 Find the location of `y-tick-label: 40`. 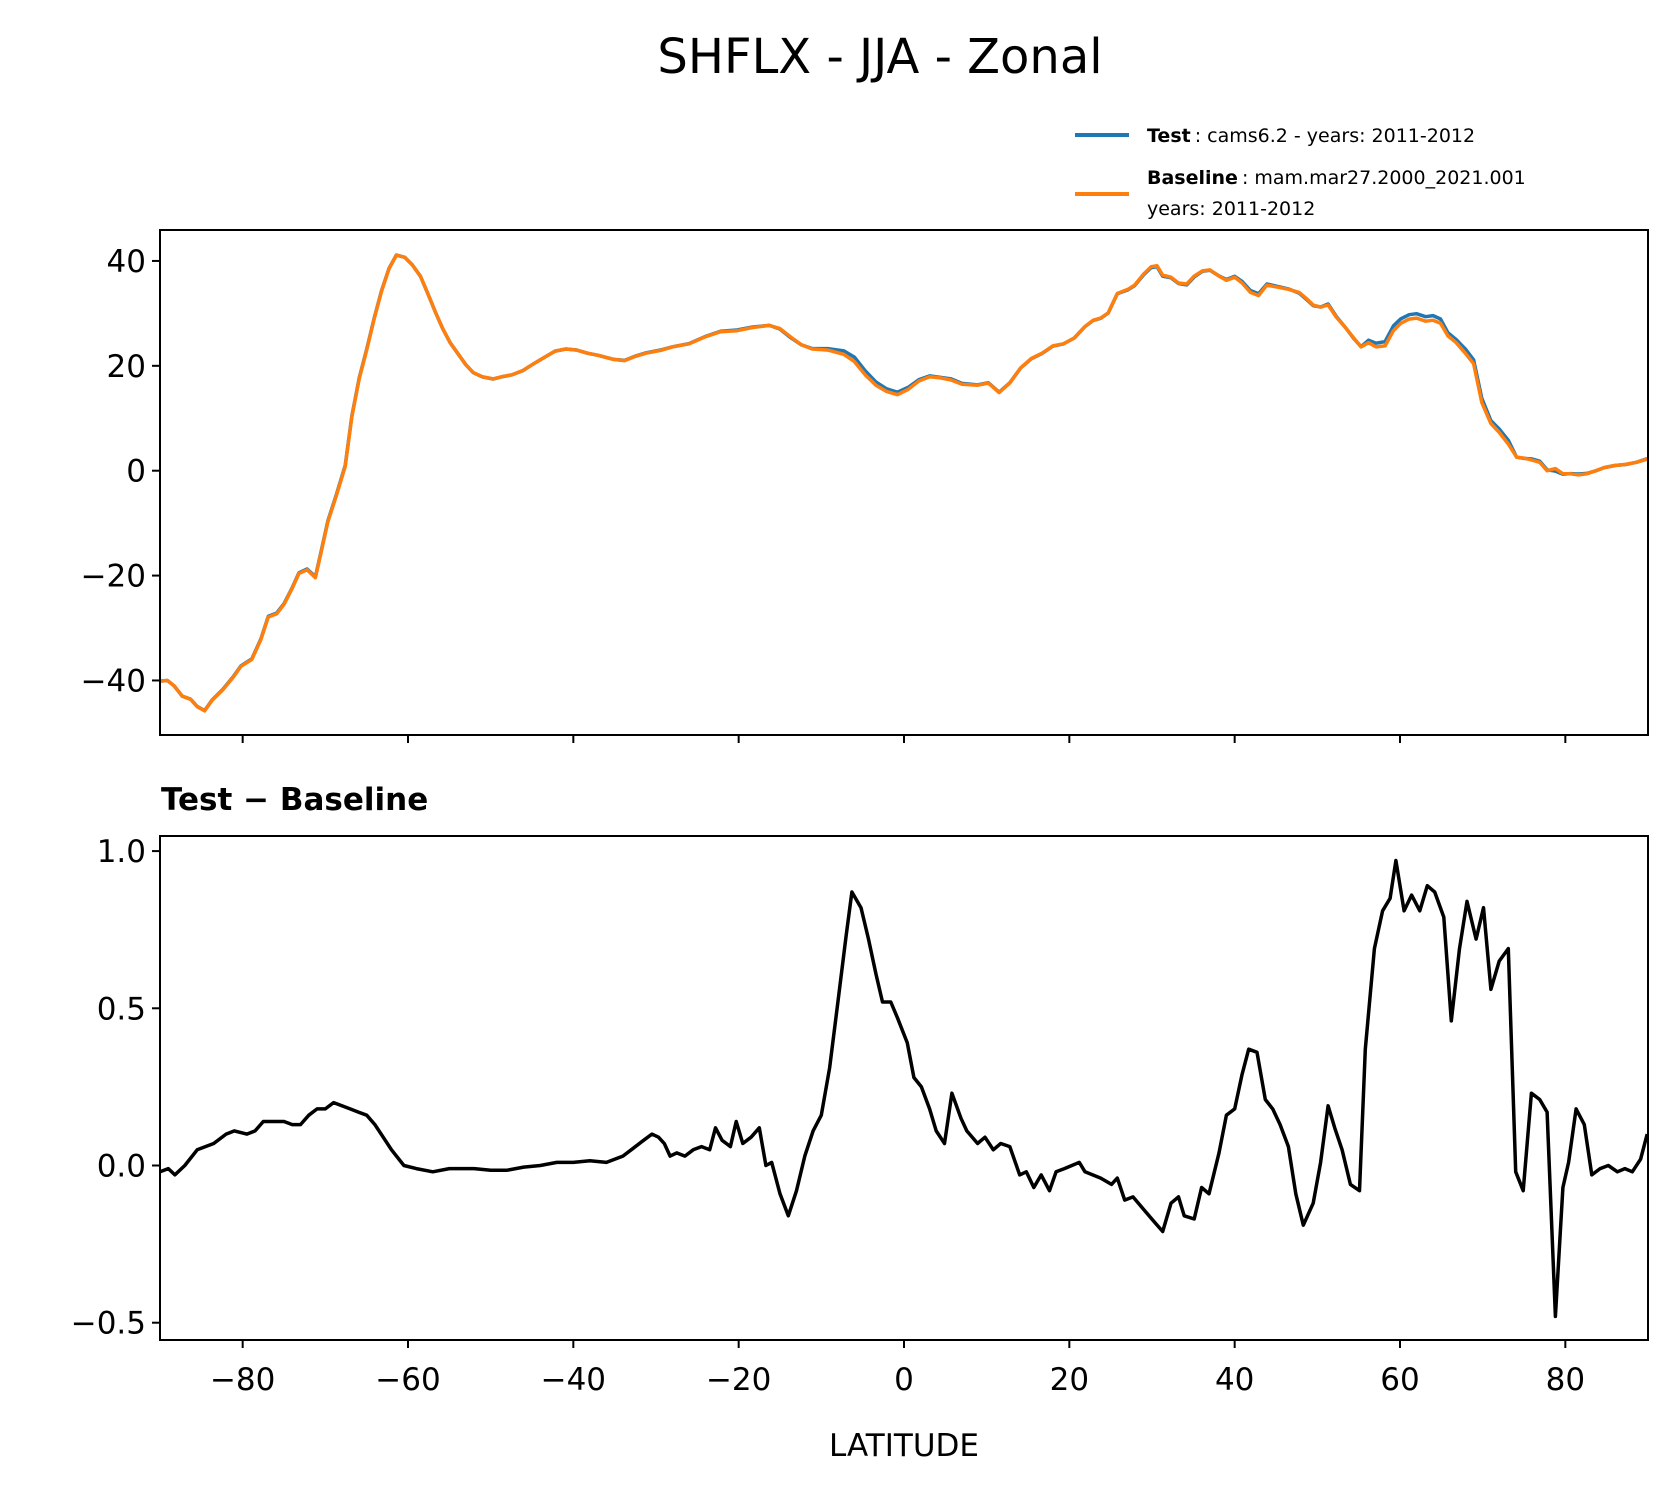

y-tick-label: 40 is located at coordinates (126, 262).